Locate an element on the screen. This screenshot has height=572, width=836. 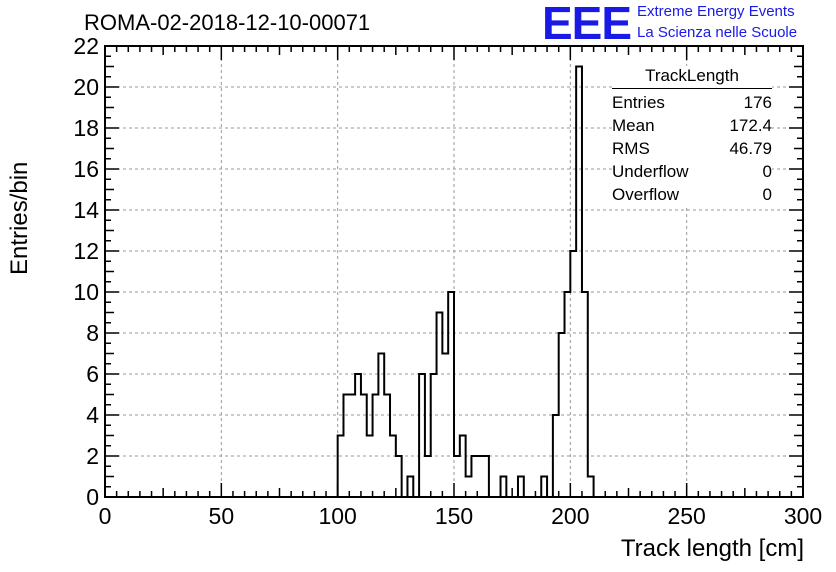
x-tick-label: 150 is located at coordinates (454, 516).